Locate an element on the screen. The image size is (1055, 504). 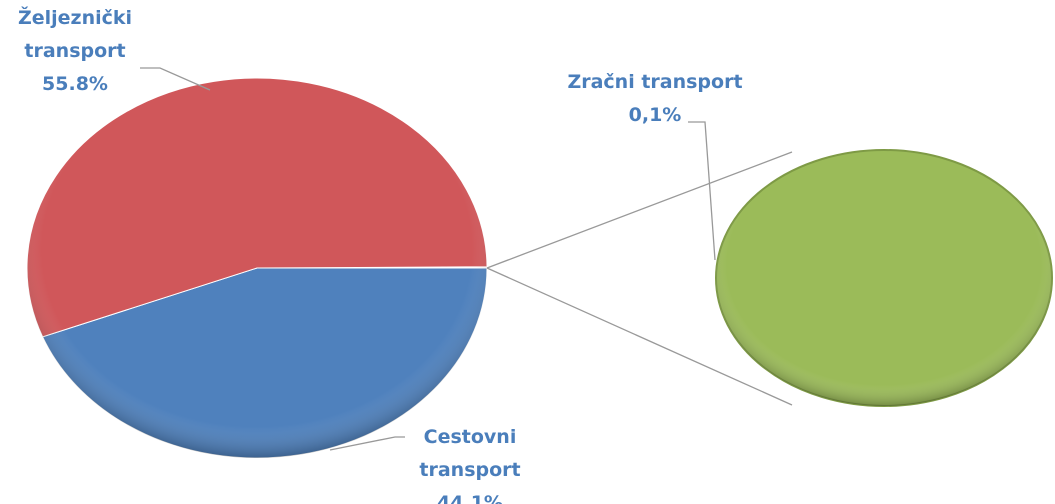
value-label: 44,1% is located at coordinates (470, 498).